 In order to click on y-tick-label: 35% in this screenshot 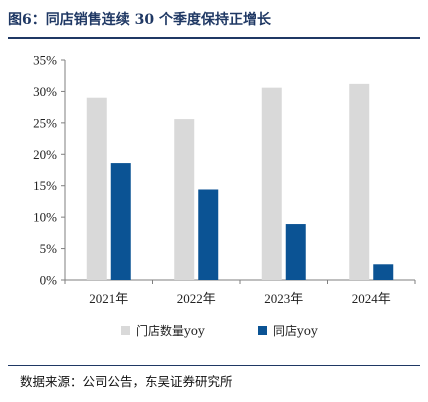, I will do `click(45, 60)`.